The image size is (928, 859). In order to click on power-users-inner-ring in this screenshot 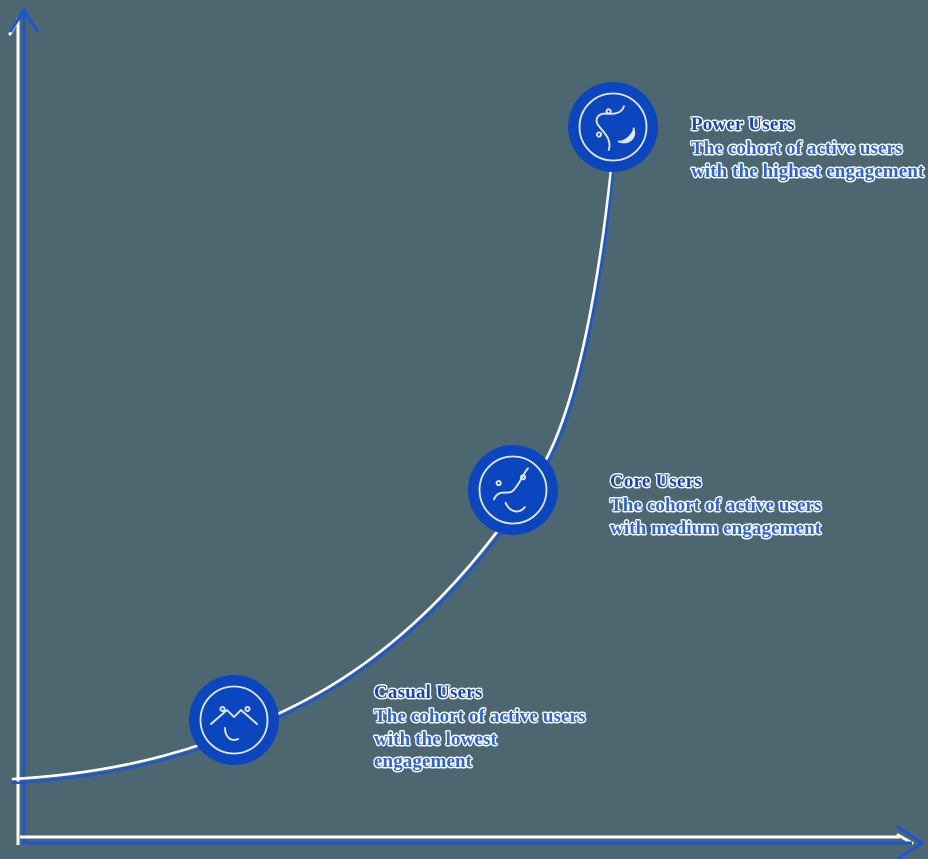, I will do `click(613, 127)`.